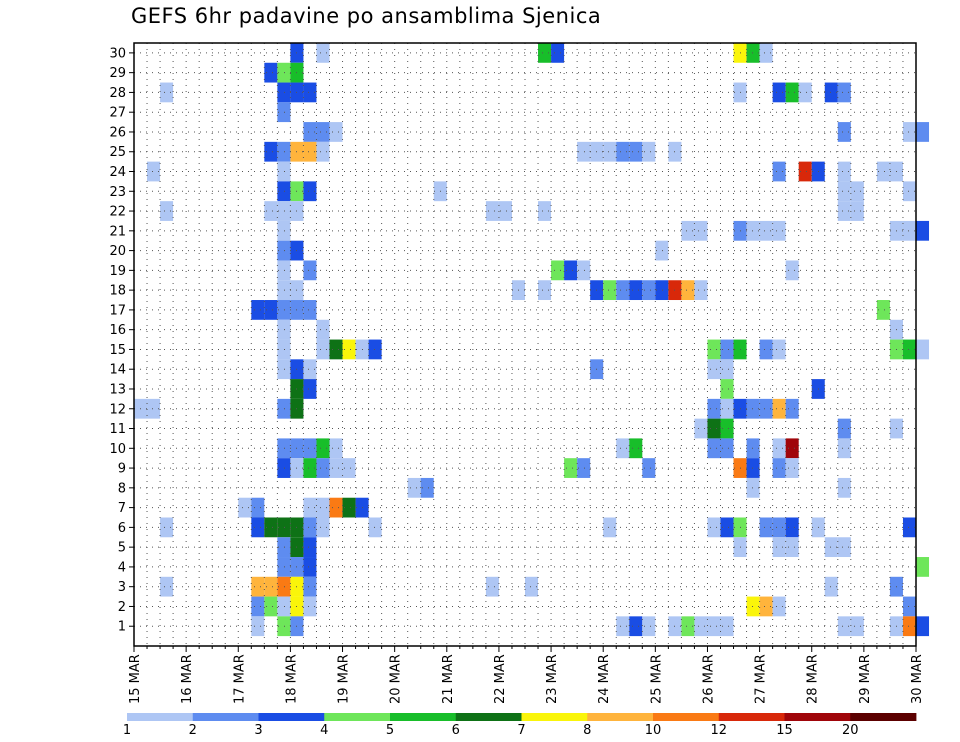 This screenshot has width=960, height=742. I want to click on colorbar-label: 20, so click(850, 730).